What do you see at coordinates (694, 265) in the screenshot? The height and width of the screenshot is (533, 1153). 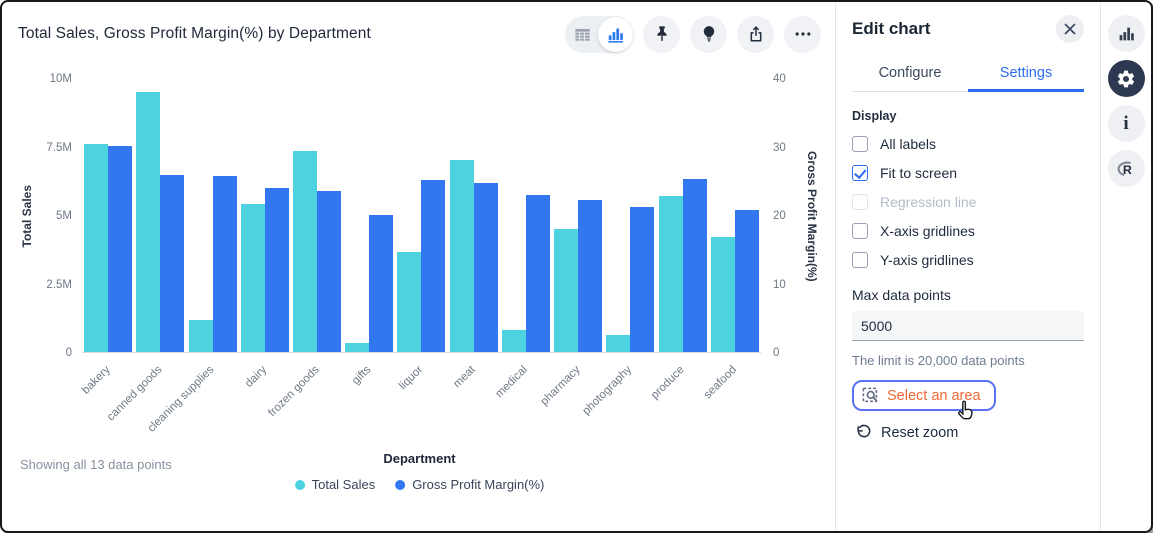 I see `bar-gross-profit-margin--produce` at bounding box center [694, 265].